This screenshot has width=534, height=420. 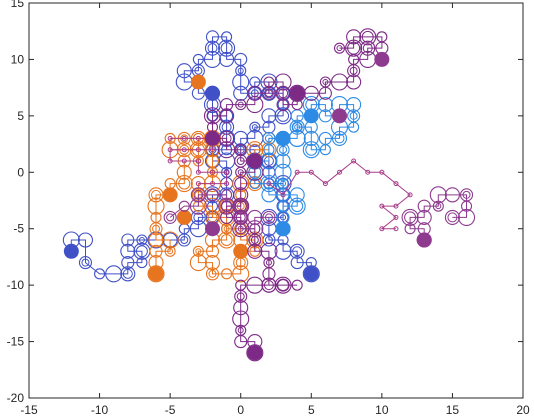 What do you see at coordinates (240, 410) in the screenshot?
I see `x-tick-label: 0` at bounding box center [240, 410].